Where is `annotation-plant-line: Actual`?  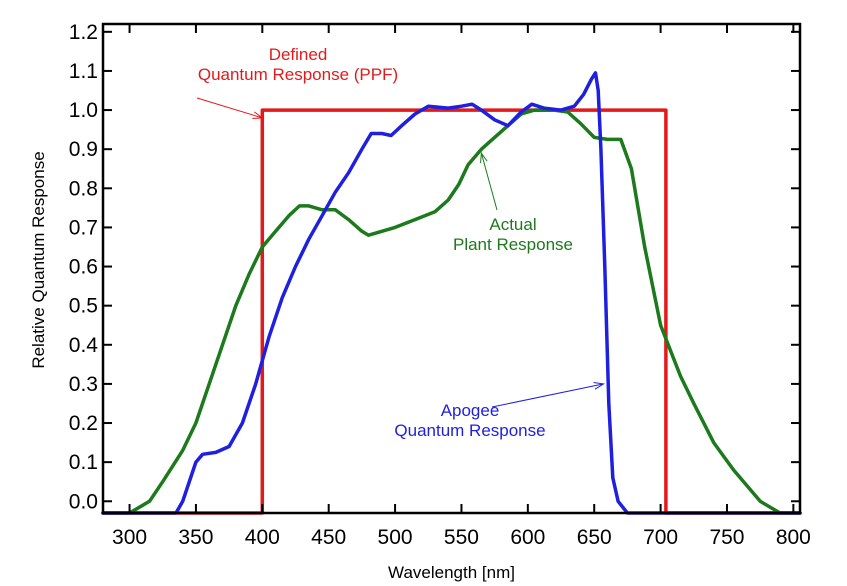
annotation-plant-line: Actual is located at coordinates (512, 224).